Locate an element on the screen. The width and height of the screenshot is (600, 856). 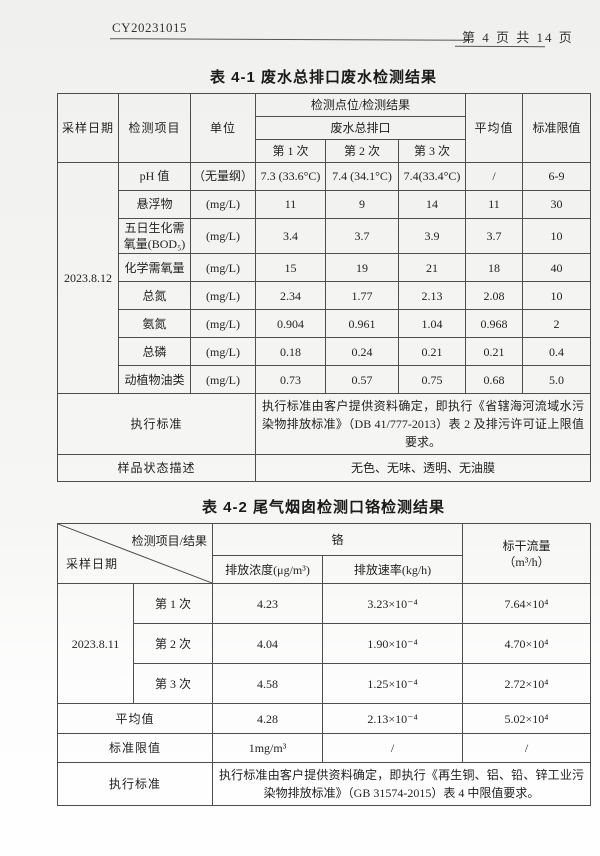
cell-value: 3.7 is located at coordinates (362, 236).